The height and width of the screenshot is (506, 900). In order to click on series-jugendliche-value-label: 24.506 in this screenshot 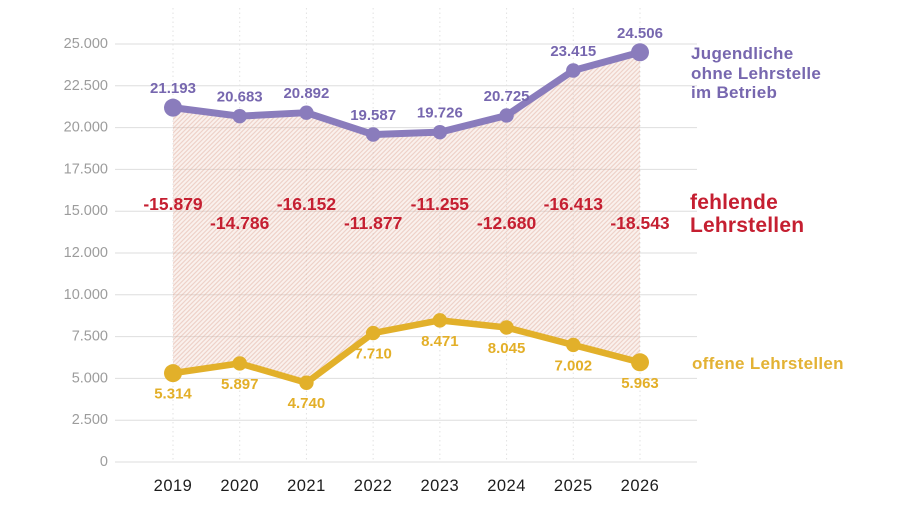, I will do `click(640, 33)`.